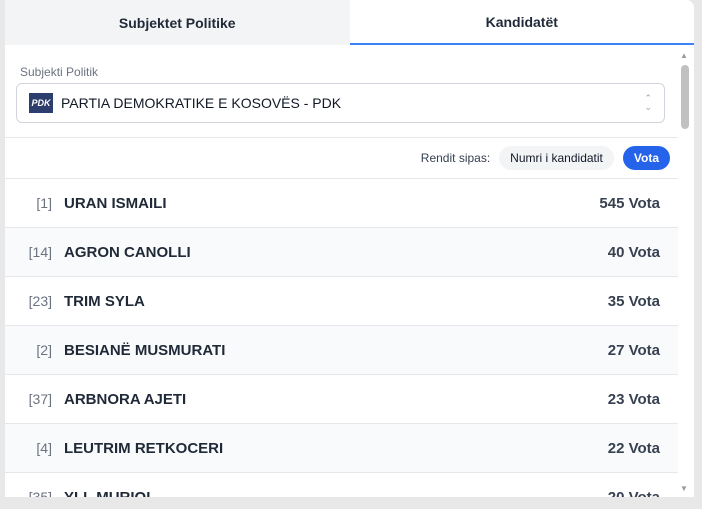 This screenshot has width=702, height=509. What do you see at coordinates (44, 203) in the screenshot?
I see `candidate-number: [1]` at bounding box center [44, 203].